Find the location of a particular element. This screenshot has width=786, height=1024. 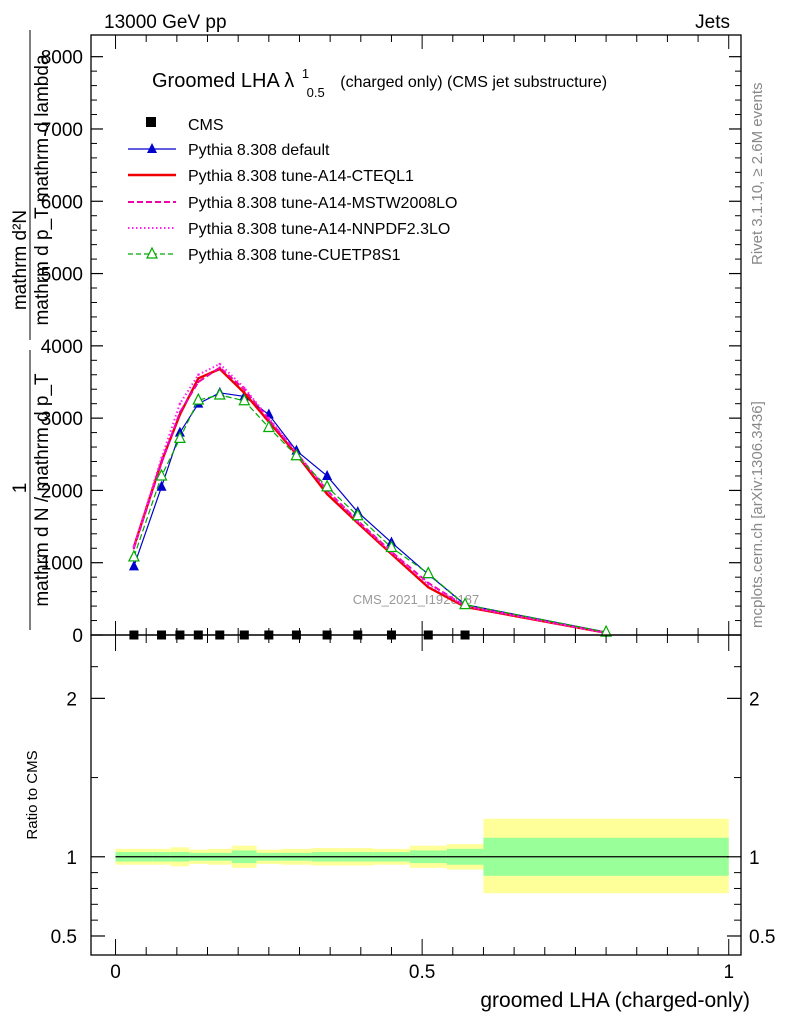

ratio-x-tick-label: 0 is located at coordinates (115, 972).